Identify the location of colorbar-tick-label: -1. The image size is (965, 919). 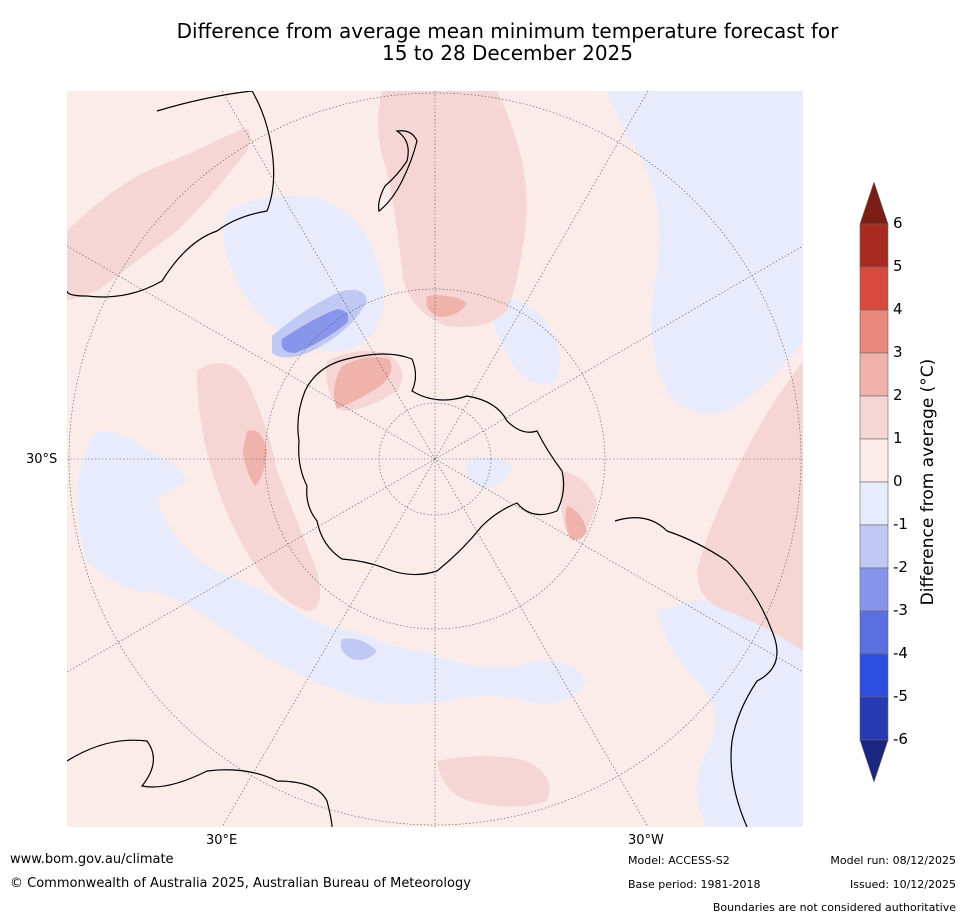
(900, 524).